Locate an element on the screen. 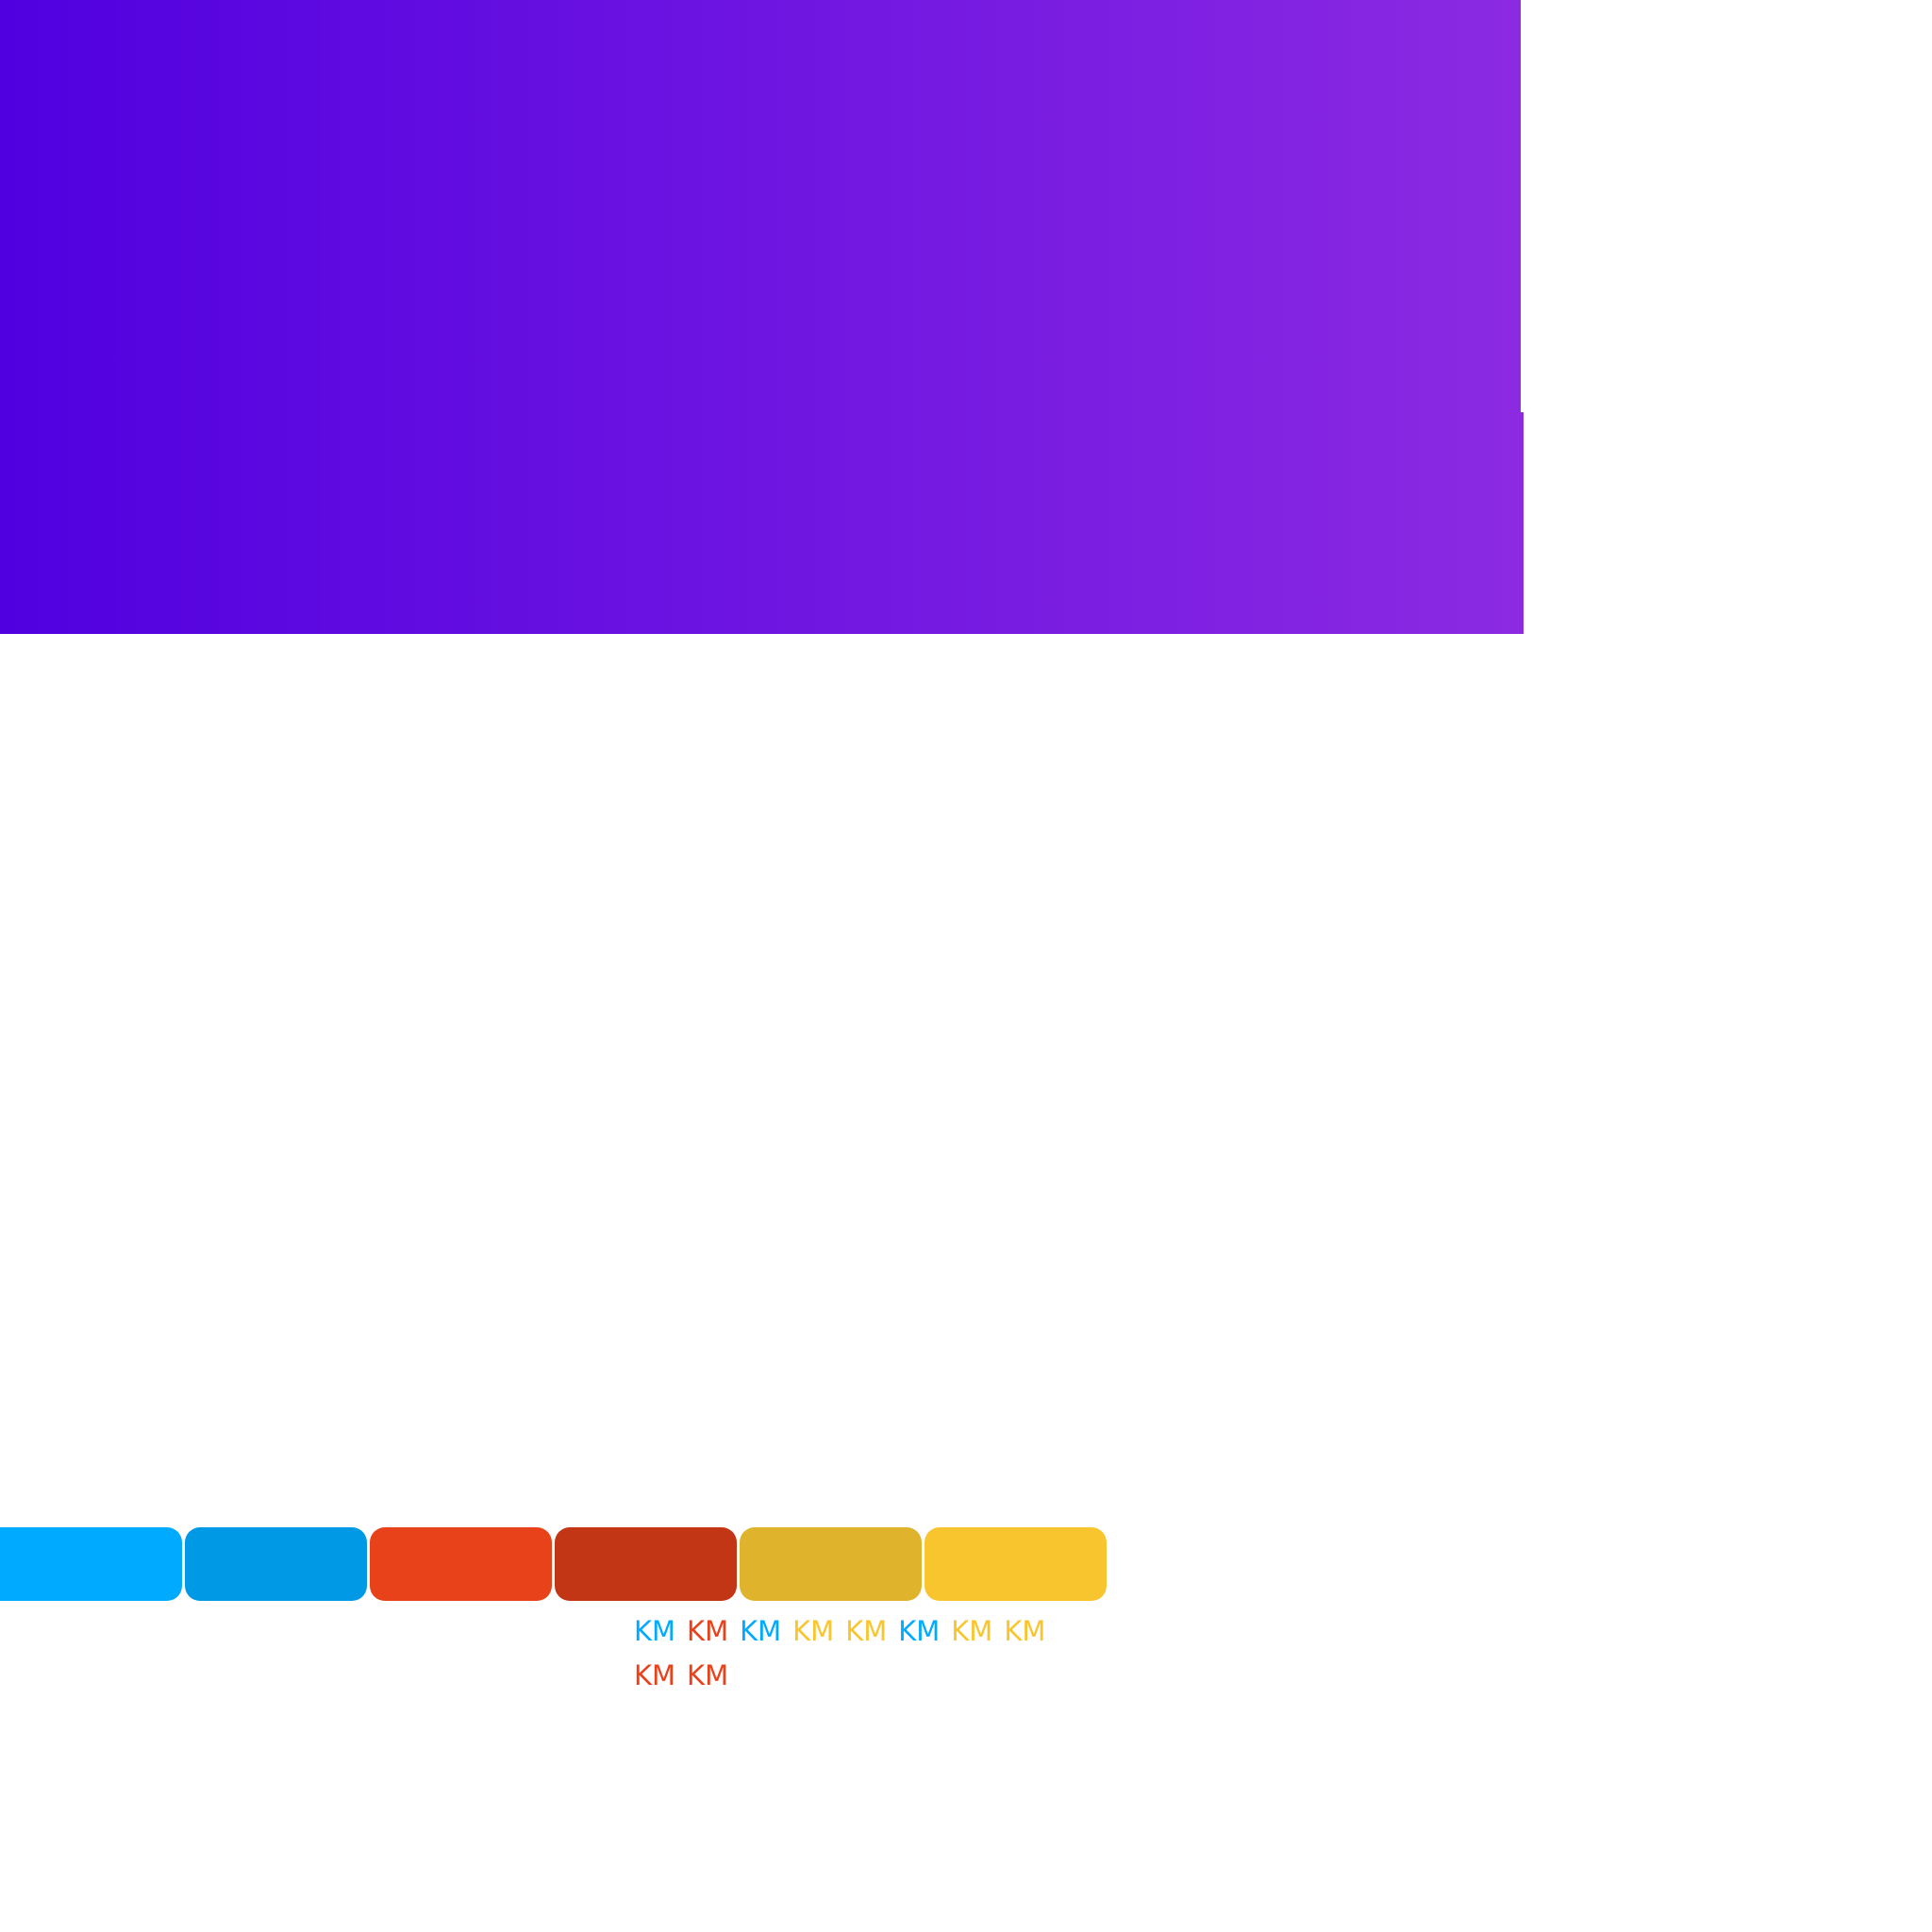 Image resolution: width=1932 pixels, height=1932 pixels. hero-gradient-step is located at coordinates (1522, 523).